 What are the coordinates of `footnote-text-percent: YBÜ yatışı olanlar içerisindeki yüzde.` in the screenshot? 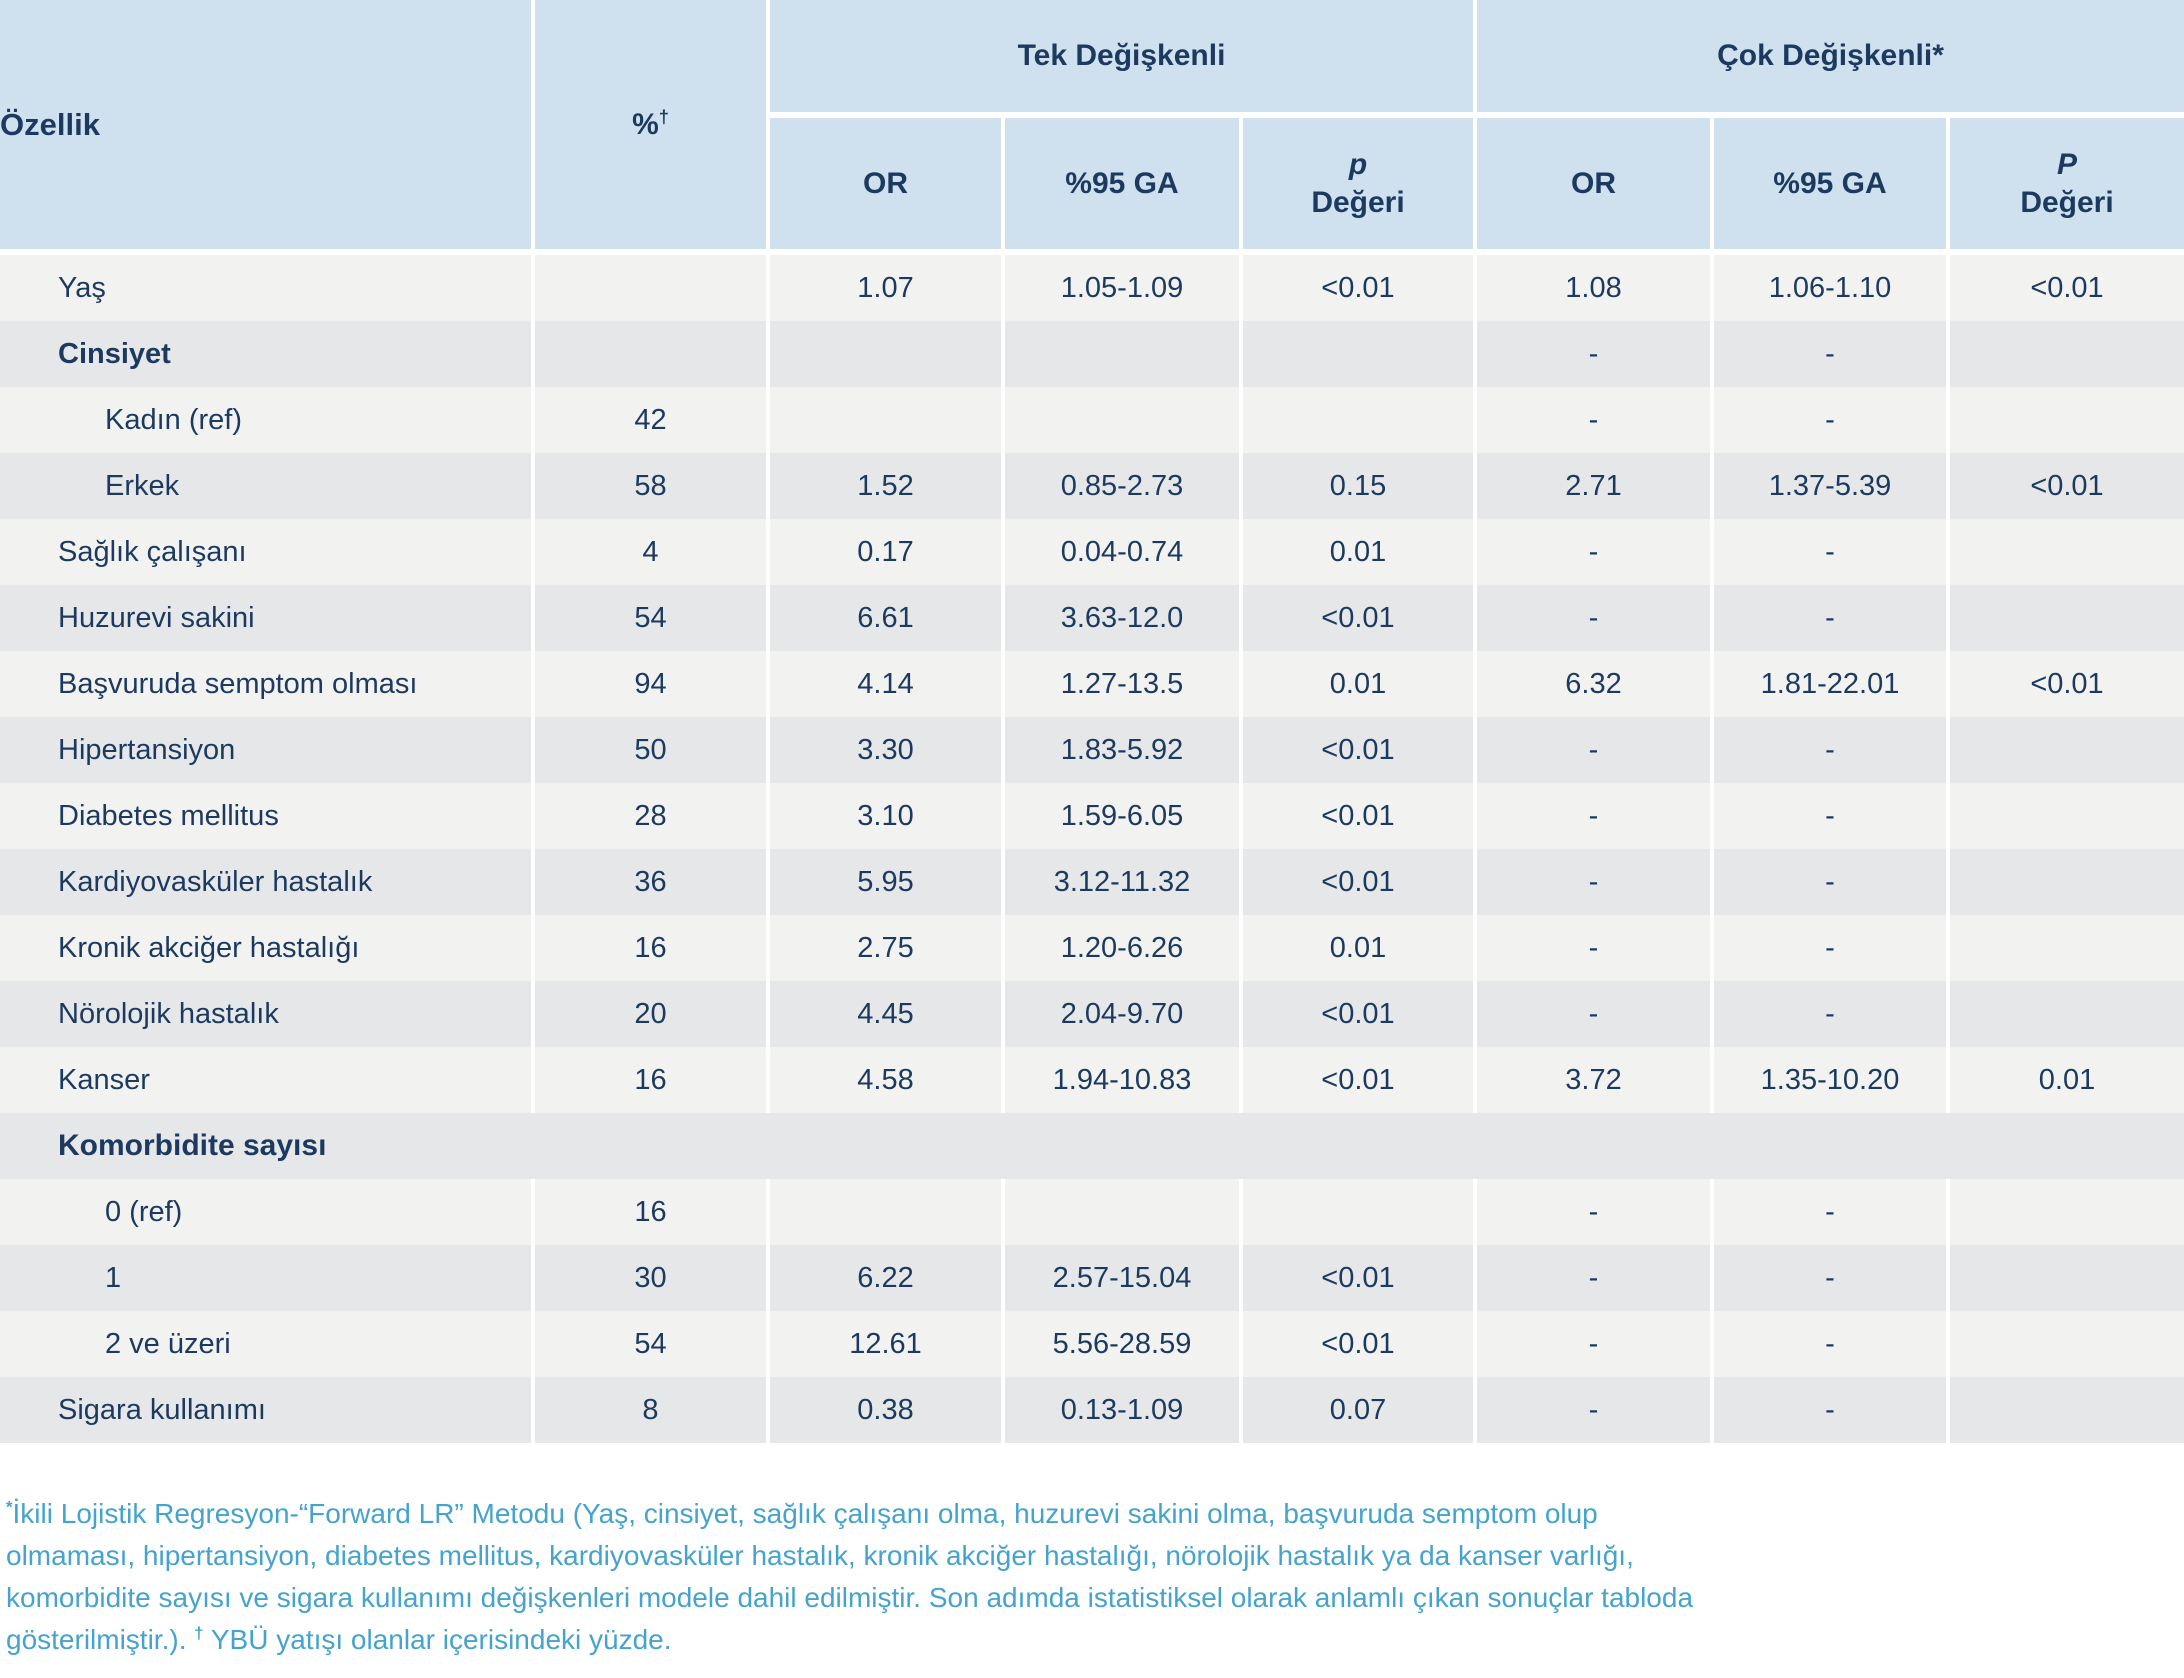 It's located at (437, 1639).